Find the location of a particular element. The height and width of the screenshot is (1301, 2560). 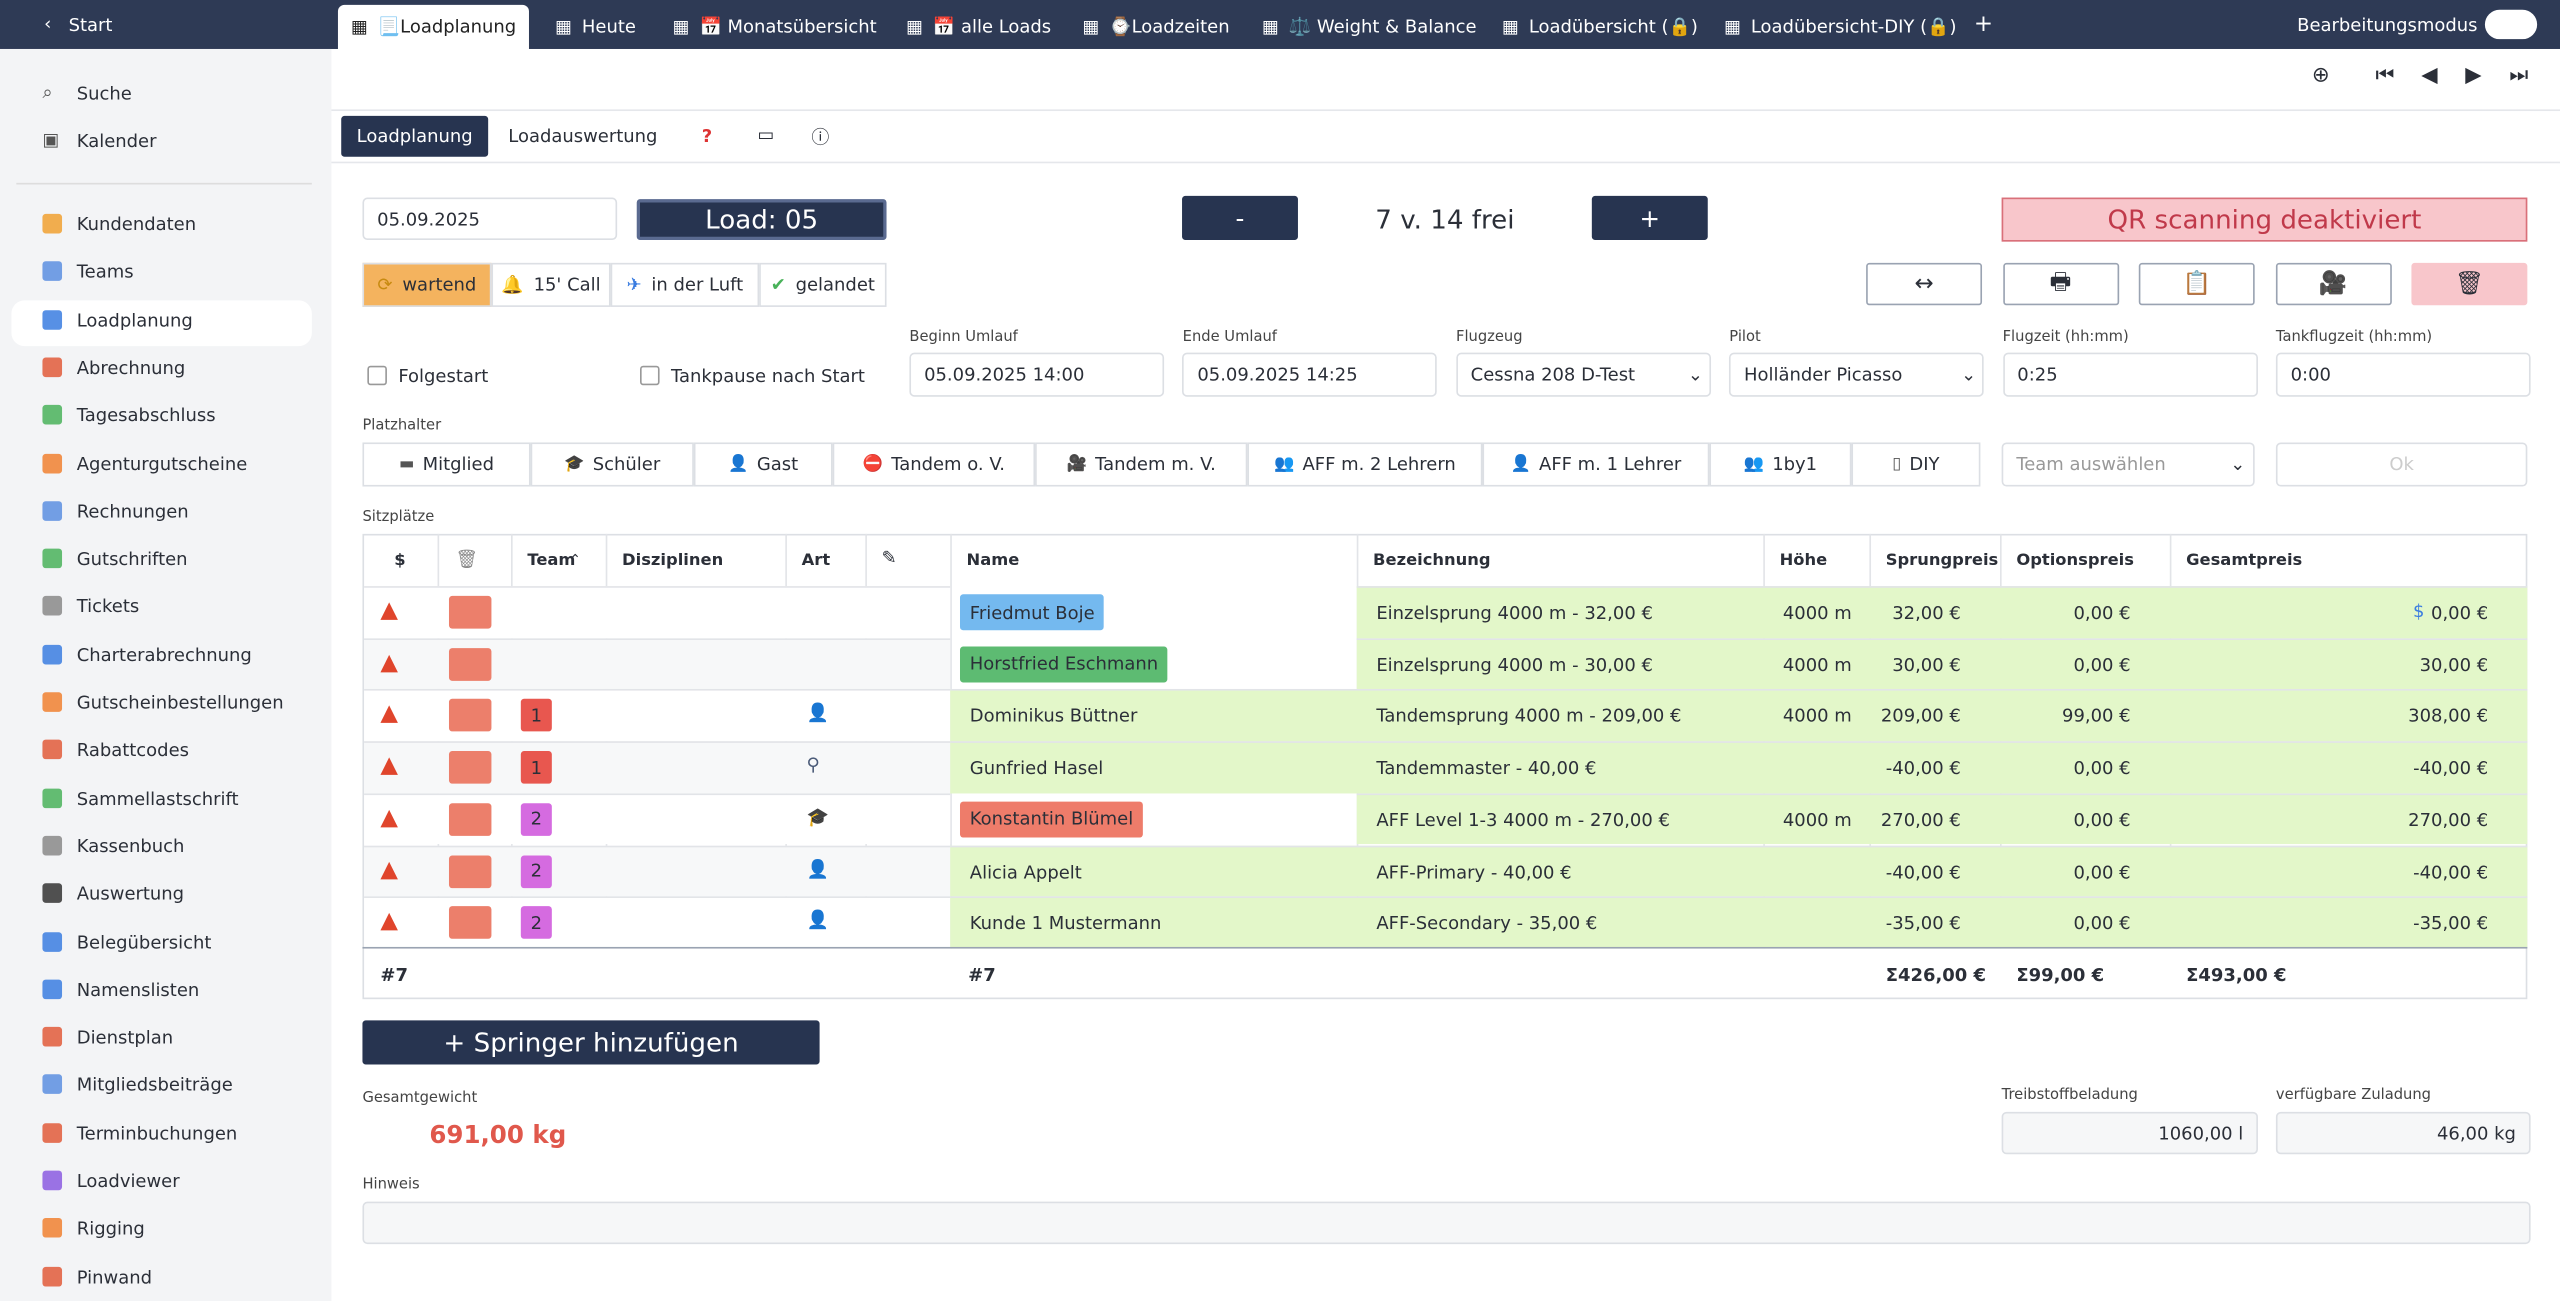

back-label: Start is located at coordinates (90, 25).